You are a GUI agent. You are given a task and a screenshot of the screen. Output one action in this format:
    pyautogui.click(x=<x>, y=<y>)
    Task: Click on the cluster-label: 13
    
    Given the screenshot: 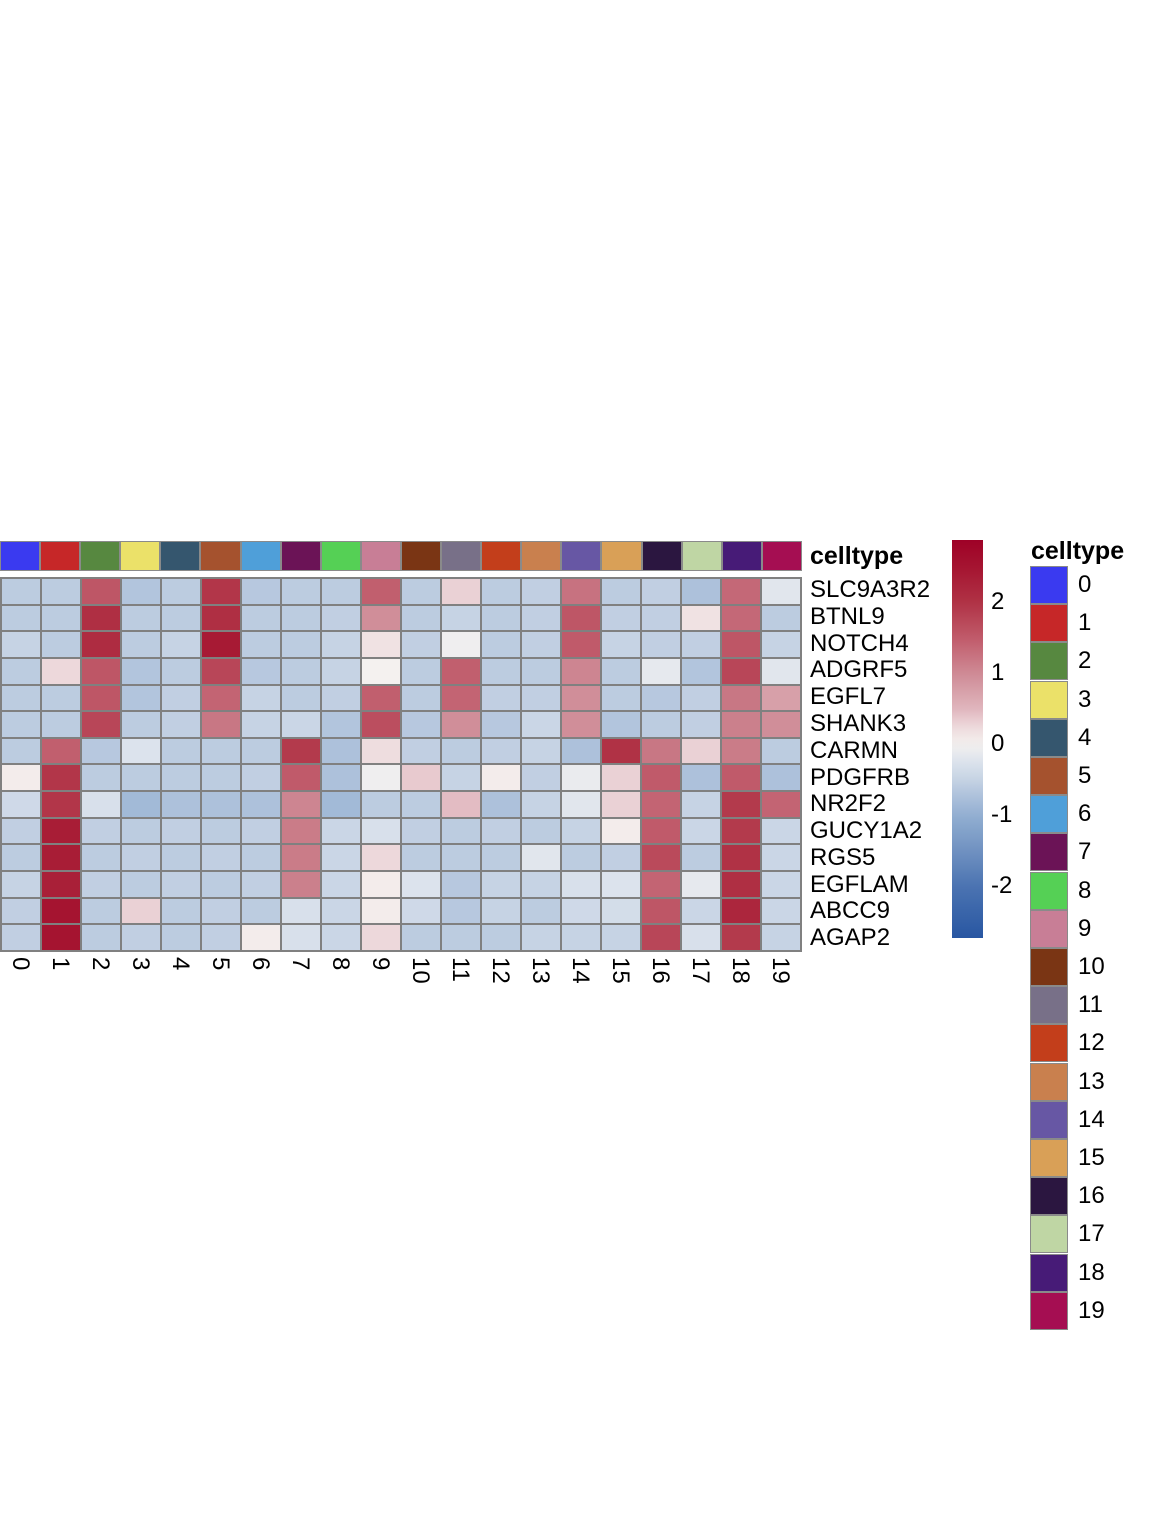 What is the action you would take?
    pyautogui.click(x=540, y=970)
    